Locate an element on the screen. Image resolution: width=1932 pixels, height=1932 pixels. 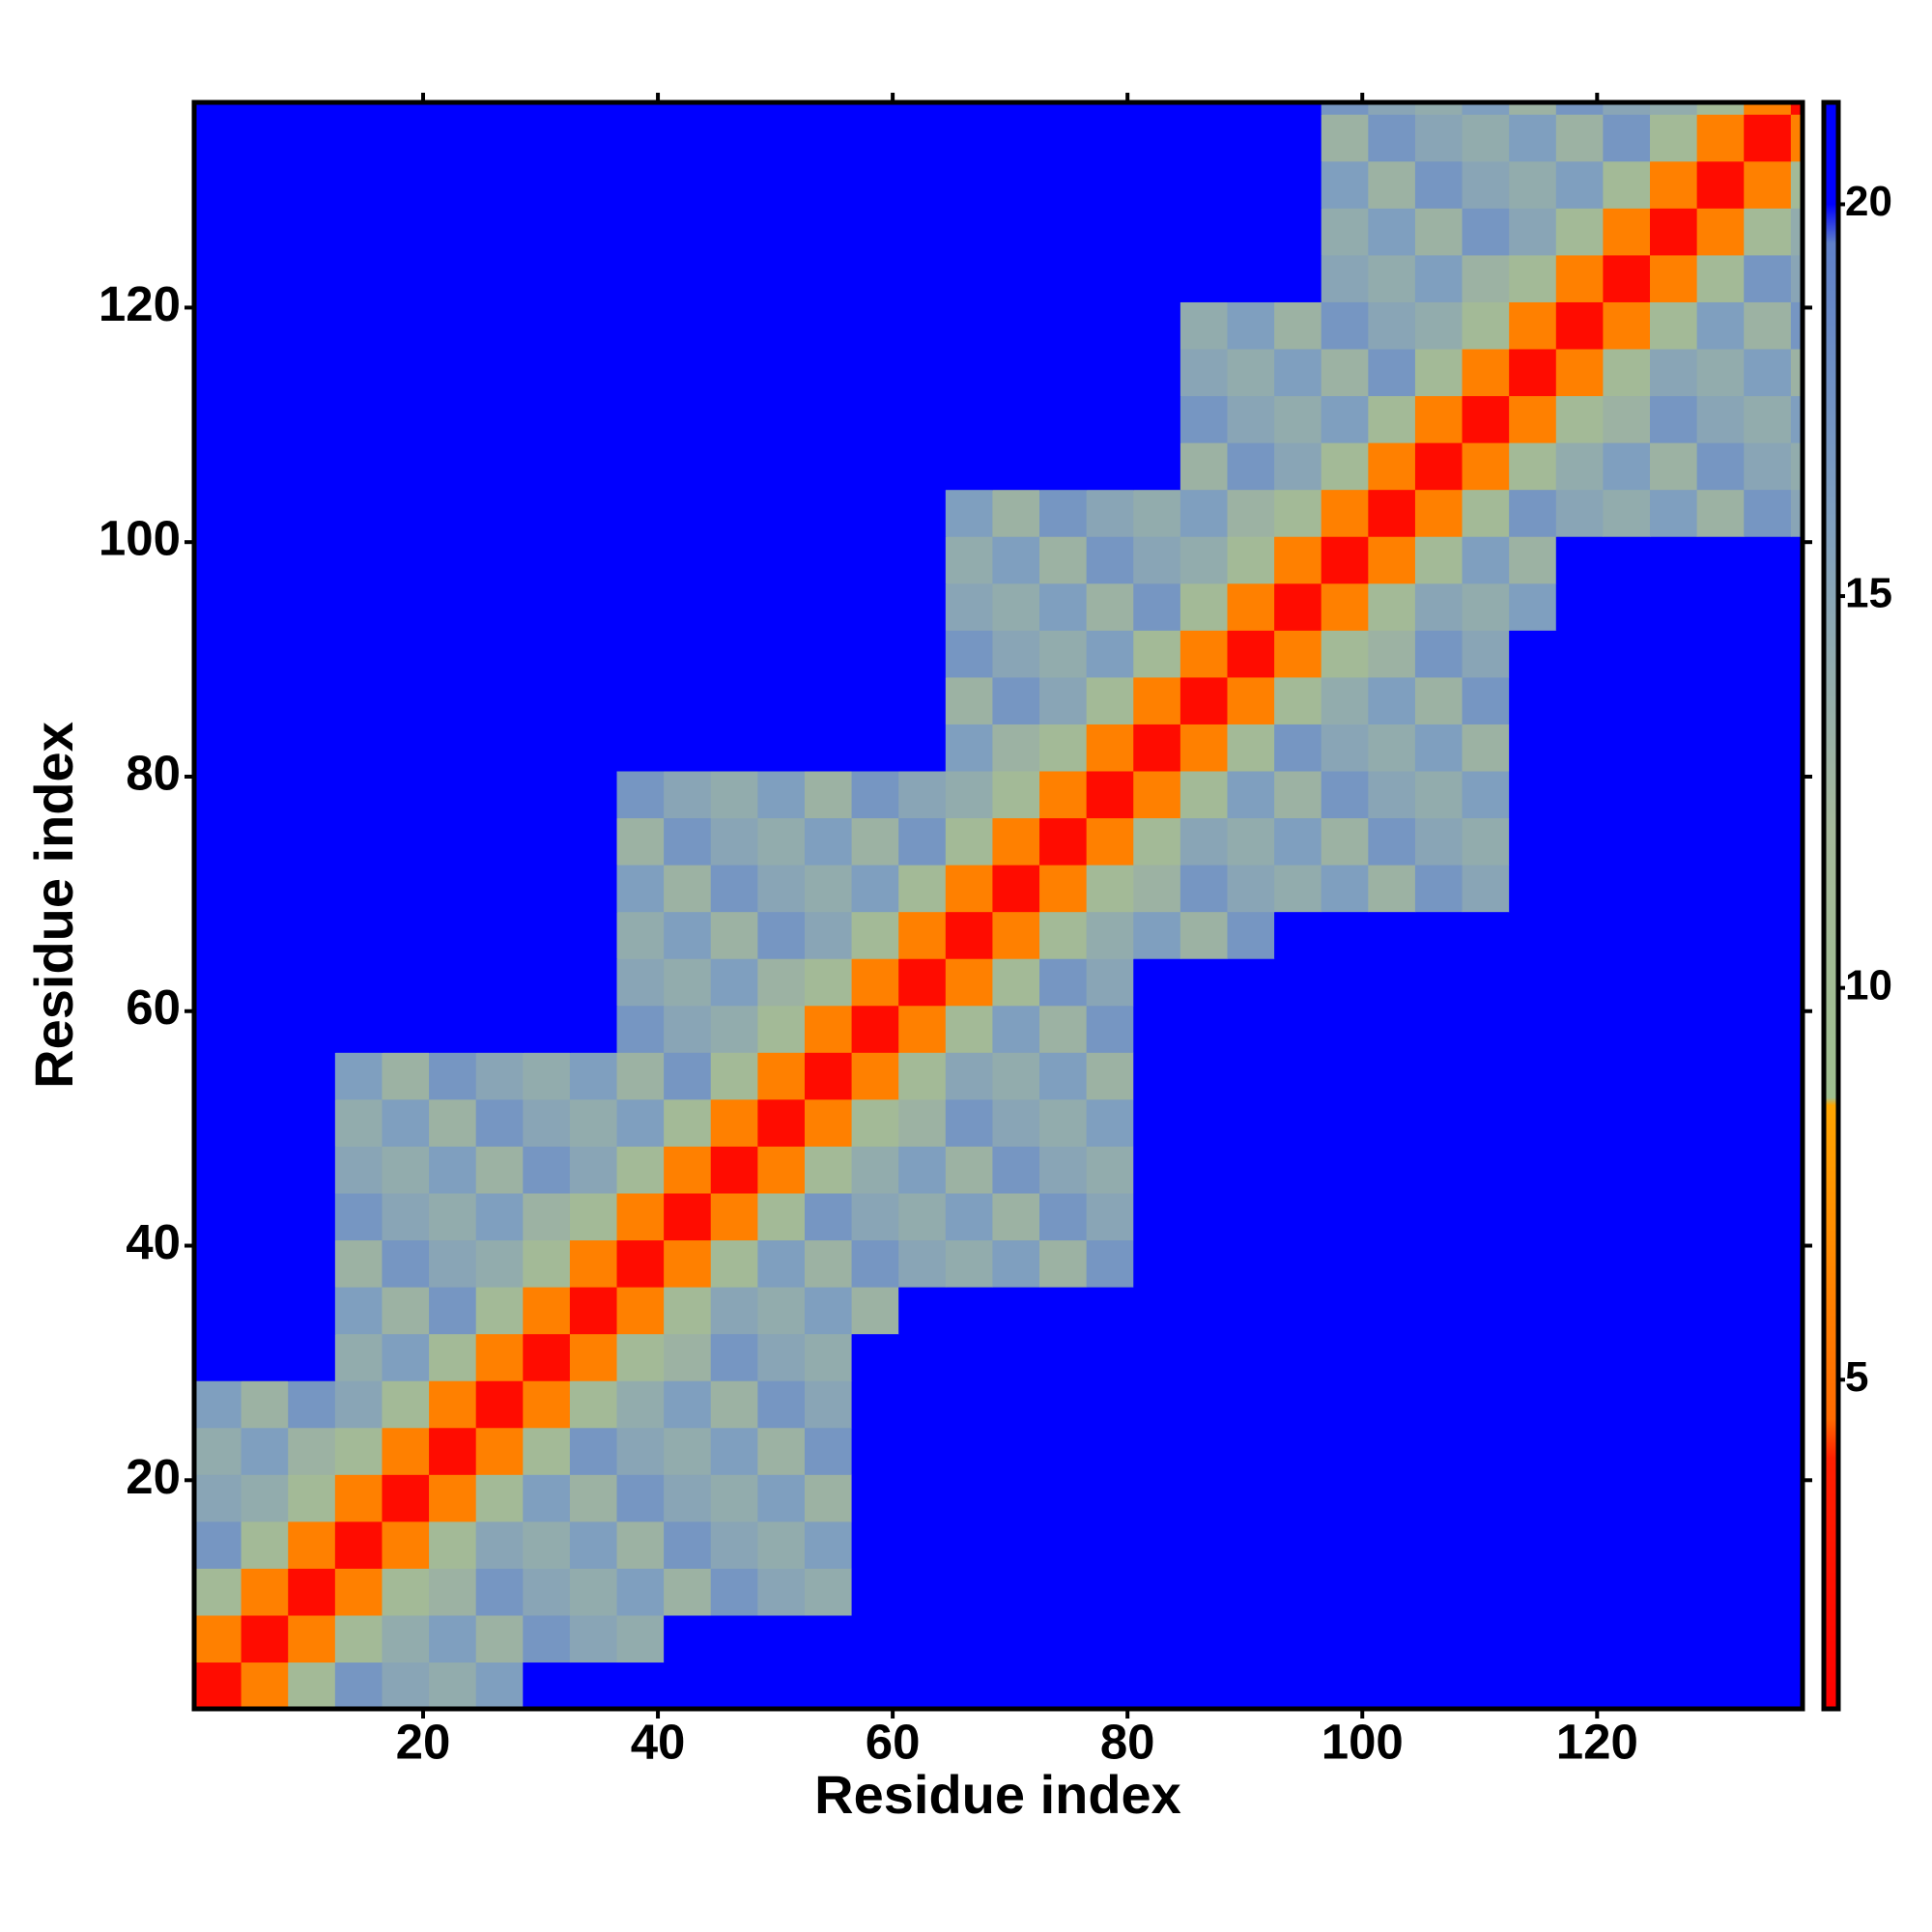
y-tick-label: 100 is located at coordinates (140, 538).